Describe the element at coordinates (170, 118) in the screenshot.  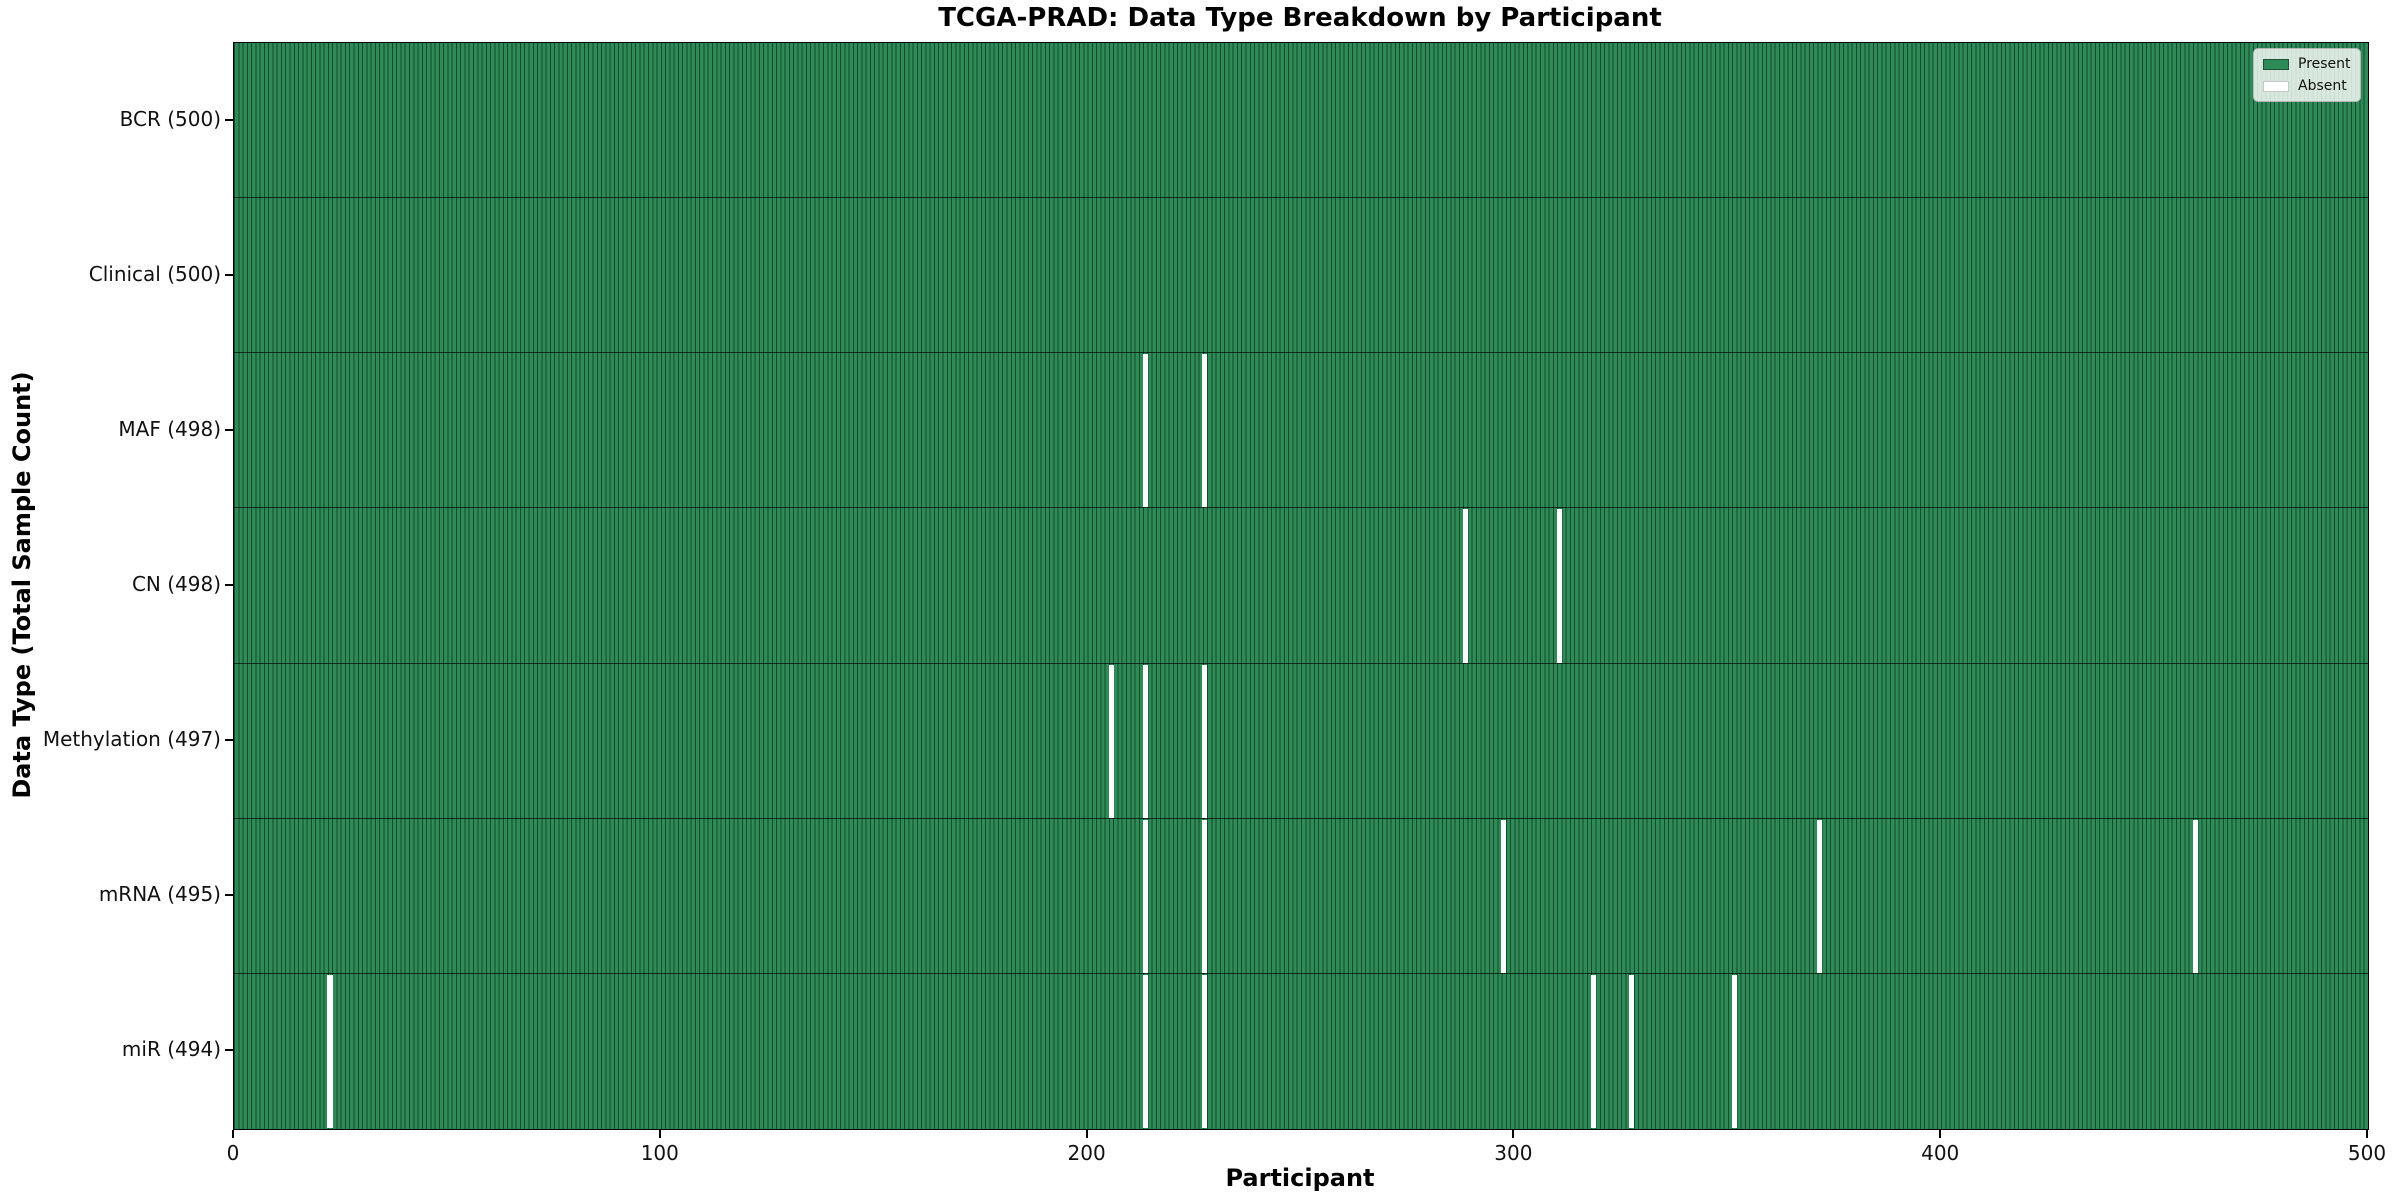
I see `y-tick-label-BCR: BCR (500)` at that location.